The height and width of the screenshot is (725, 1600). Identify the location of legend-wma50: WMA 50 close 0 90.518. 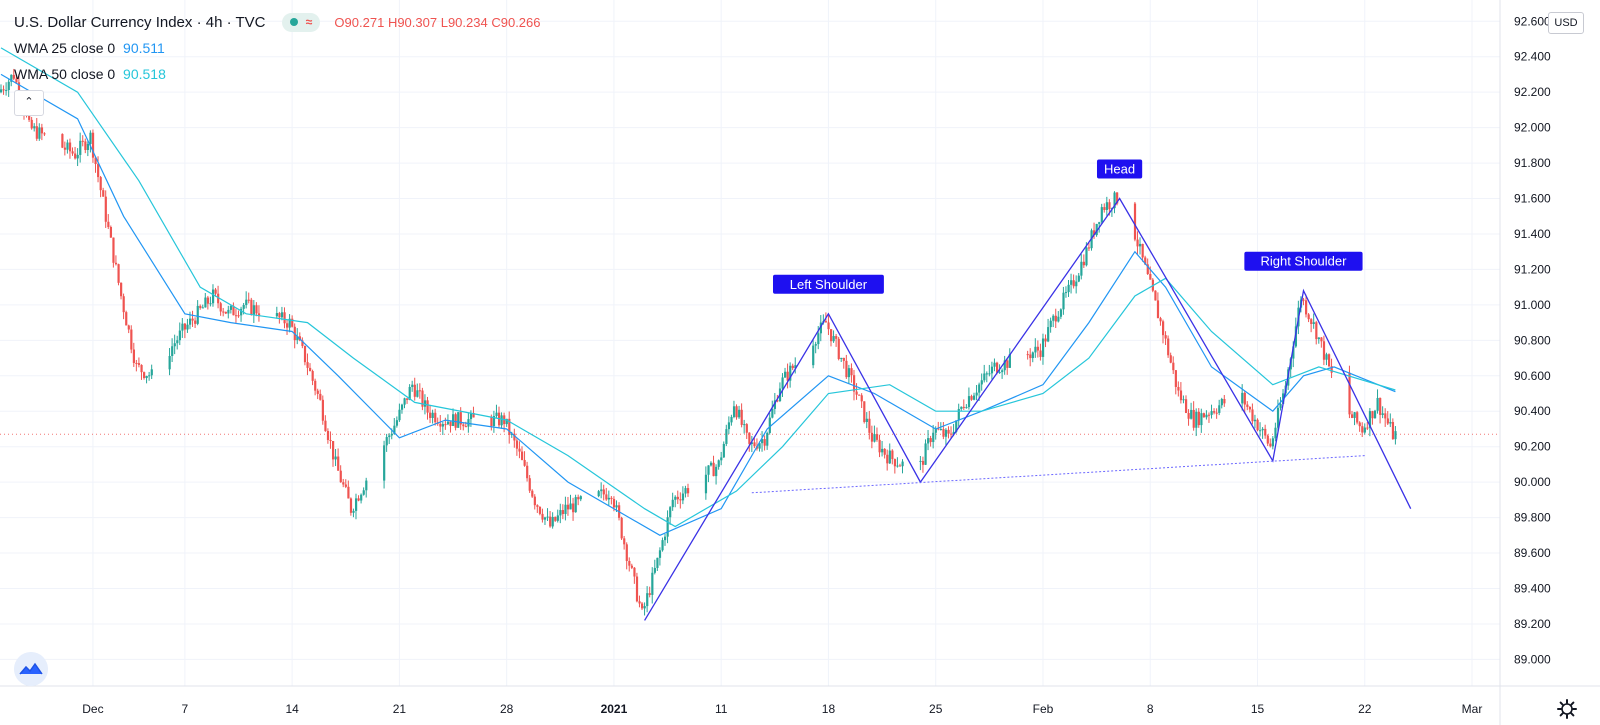
(90, 74).